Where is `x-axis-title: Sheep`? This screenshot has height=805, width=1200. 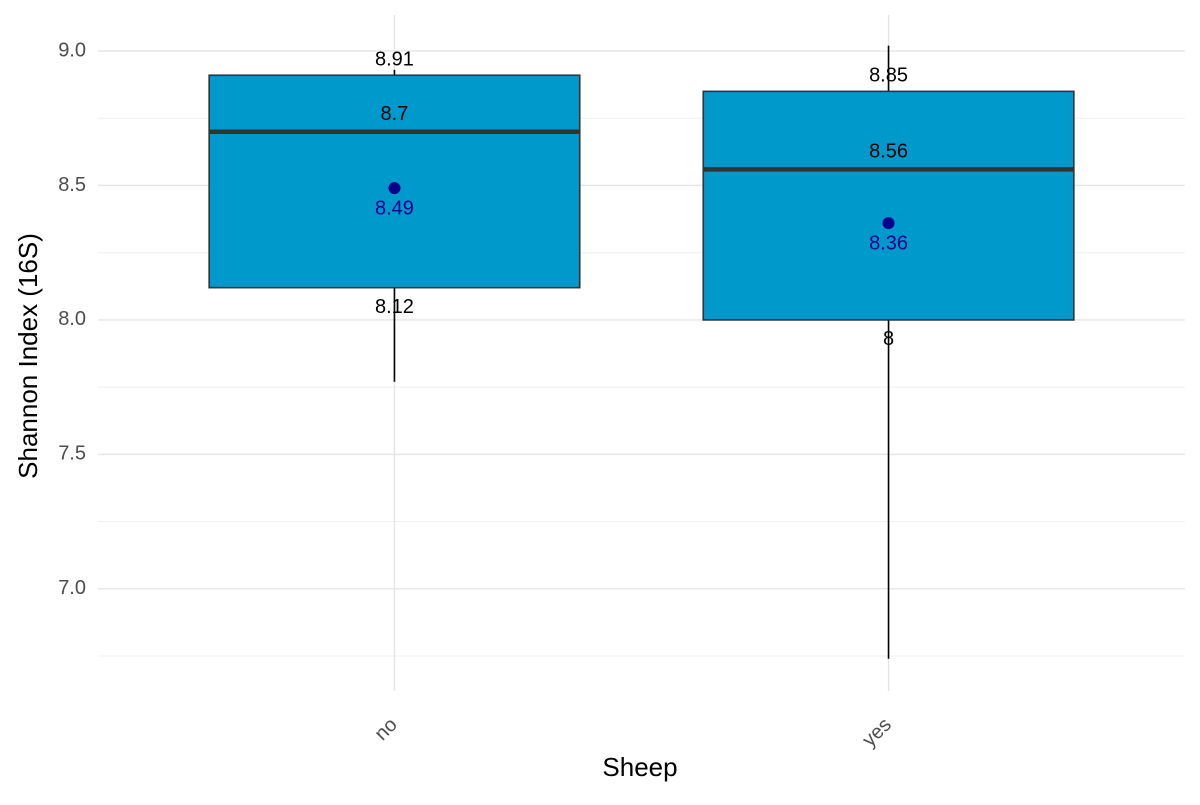
x-axis-title: Sheep is located at coordinates (639, 767).